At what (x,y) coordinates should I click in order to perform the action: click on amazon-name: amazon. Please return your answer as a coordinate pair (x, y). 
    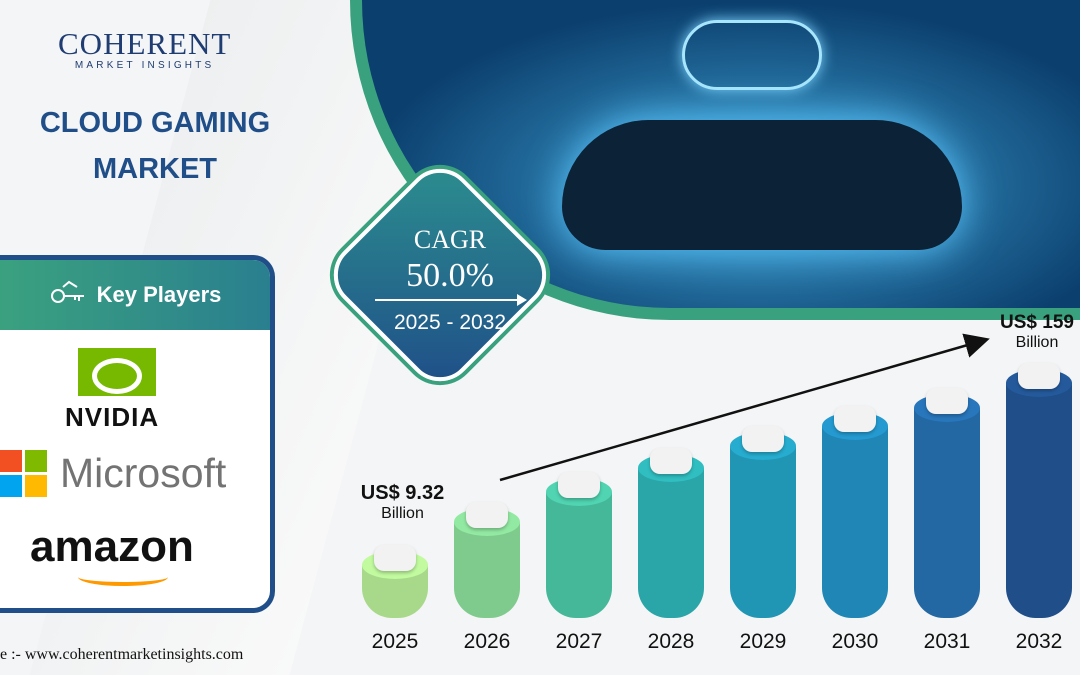
    Looking at the image, I should click on (112, 546).